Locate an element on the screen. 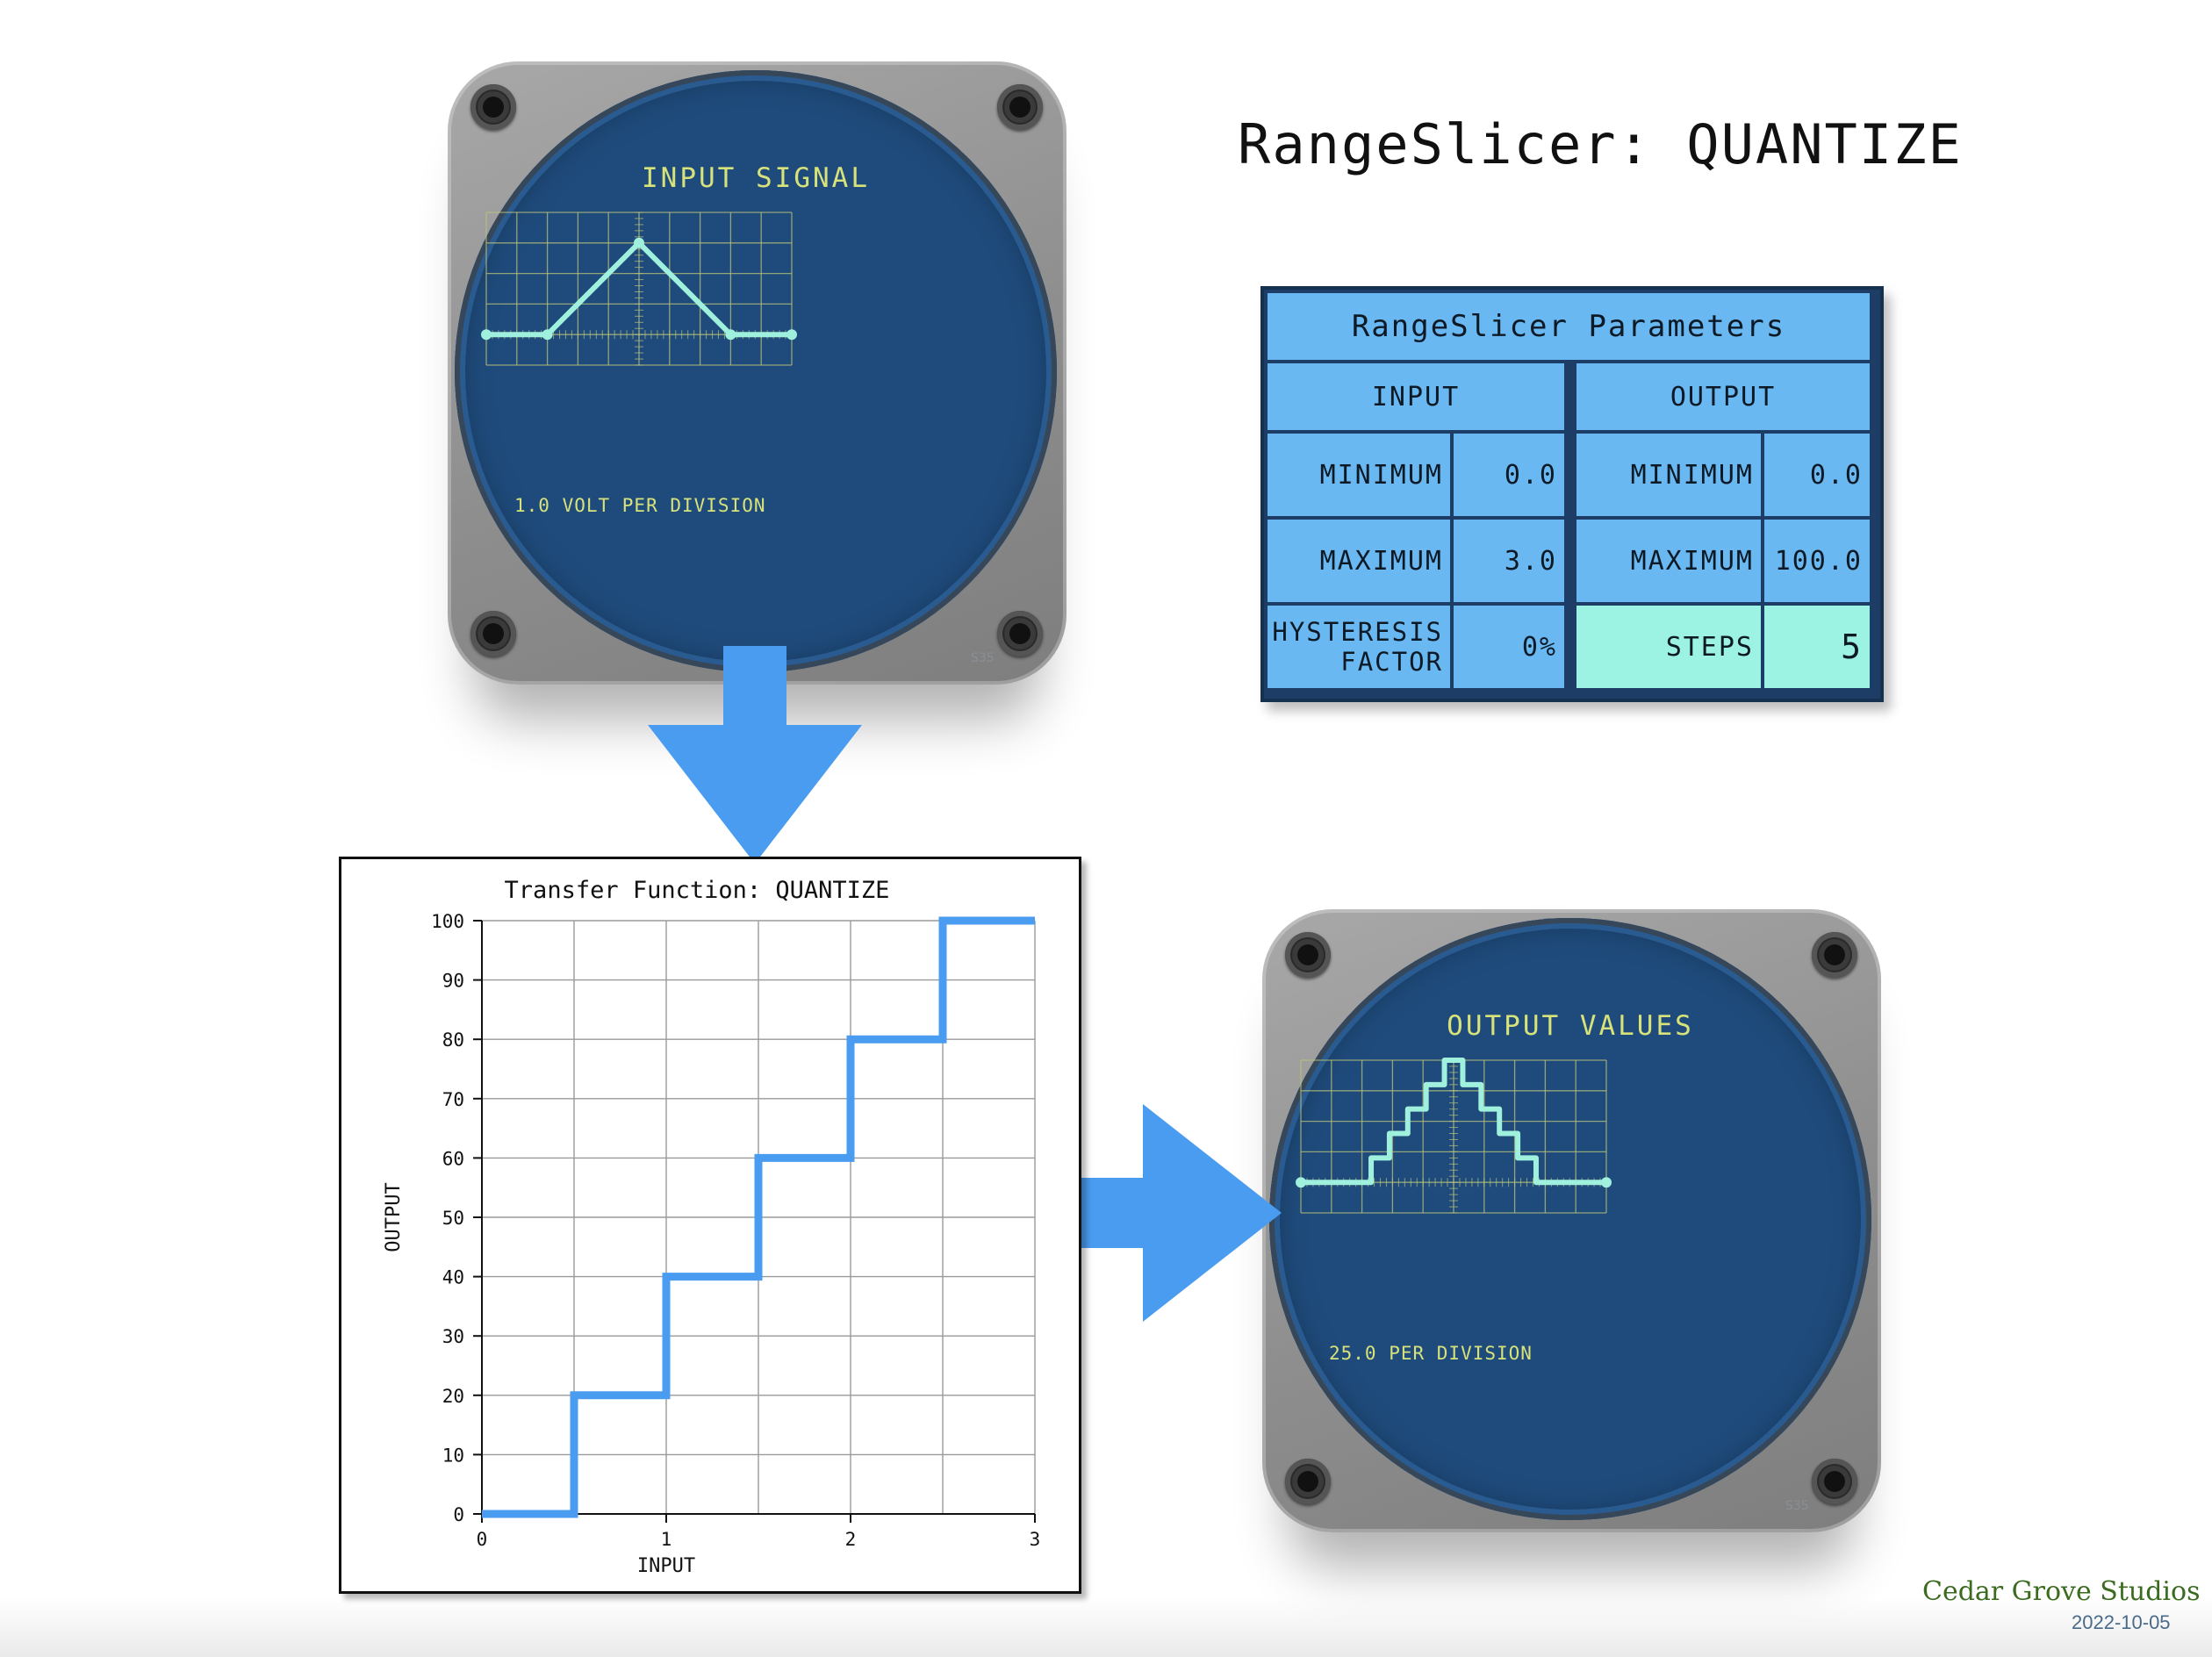  x-tick-label: 1 is located at coordinates (666, 1539).